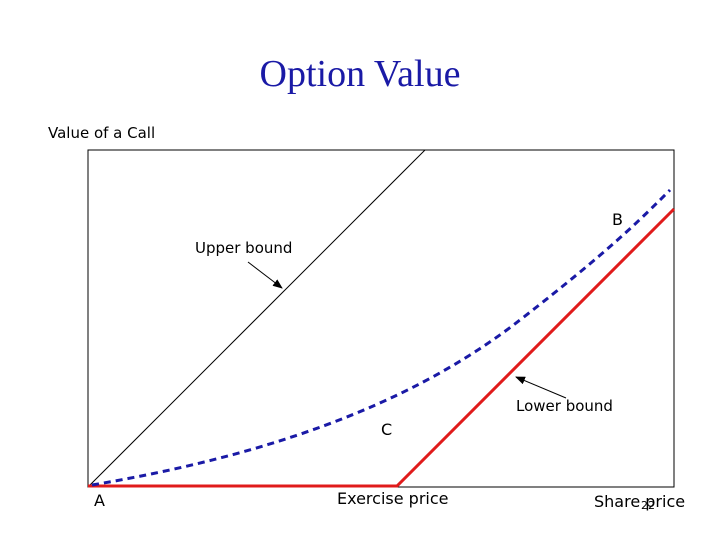  Describe the element at coordinates (640, 501) in the screenshot. I see `share-price-label: Share price` at that location.